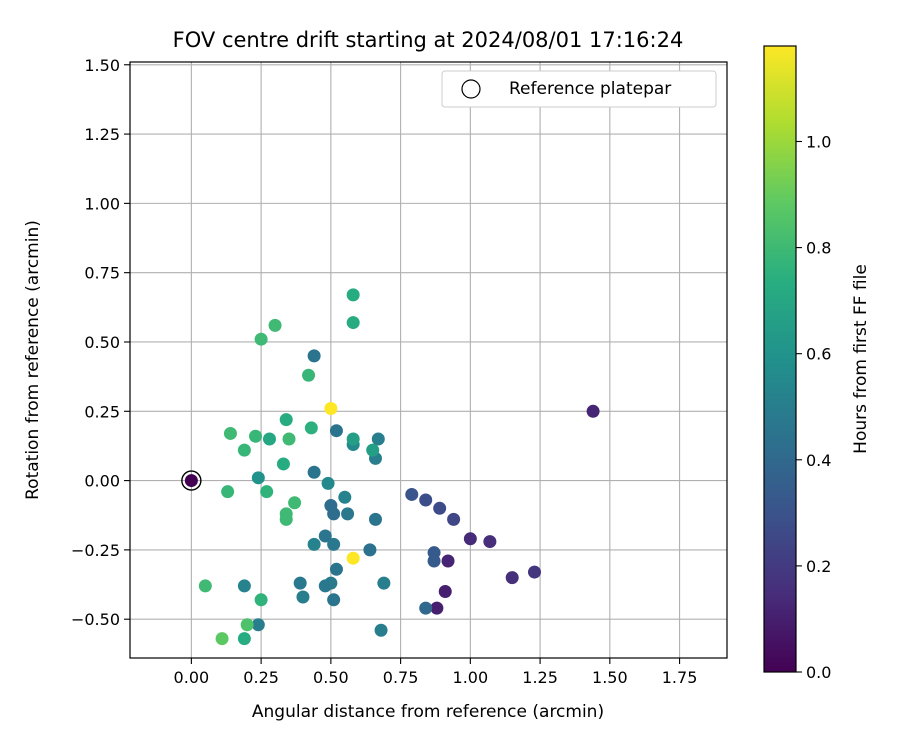 Image resolution: width=900 pixels, height=750 pixels. I want to click on x-tick-label: 0.00, so click(192, 677).